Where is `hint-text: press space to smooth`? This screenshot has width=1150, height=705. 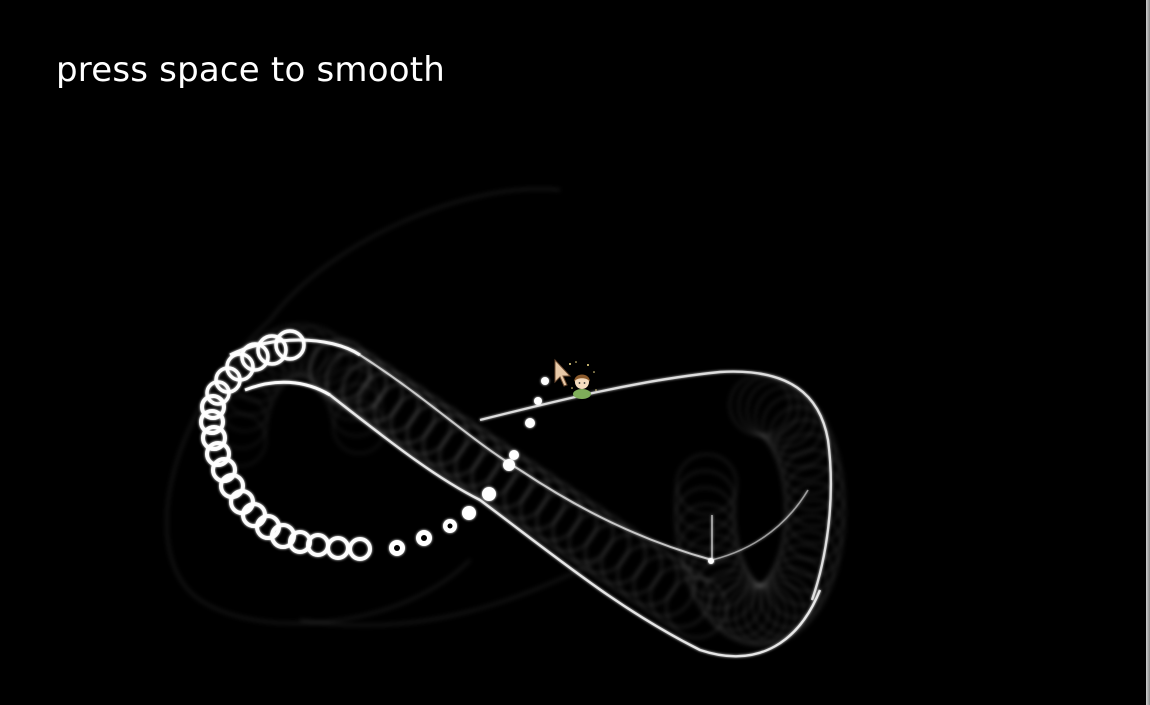 hint-text: press space to smooth is located at coordinates (250, 70).